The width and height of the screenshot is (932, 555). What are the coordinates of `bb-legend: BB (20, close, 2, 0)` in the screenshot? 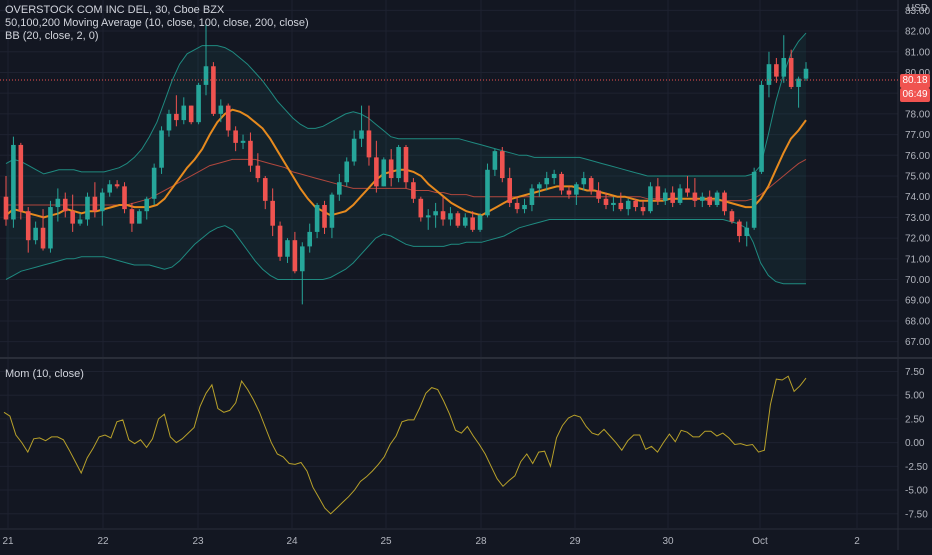 It's located at (52, 36).